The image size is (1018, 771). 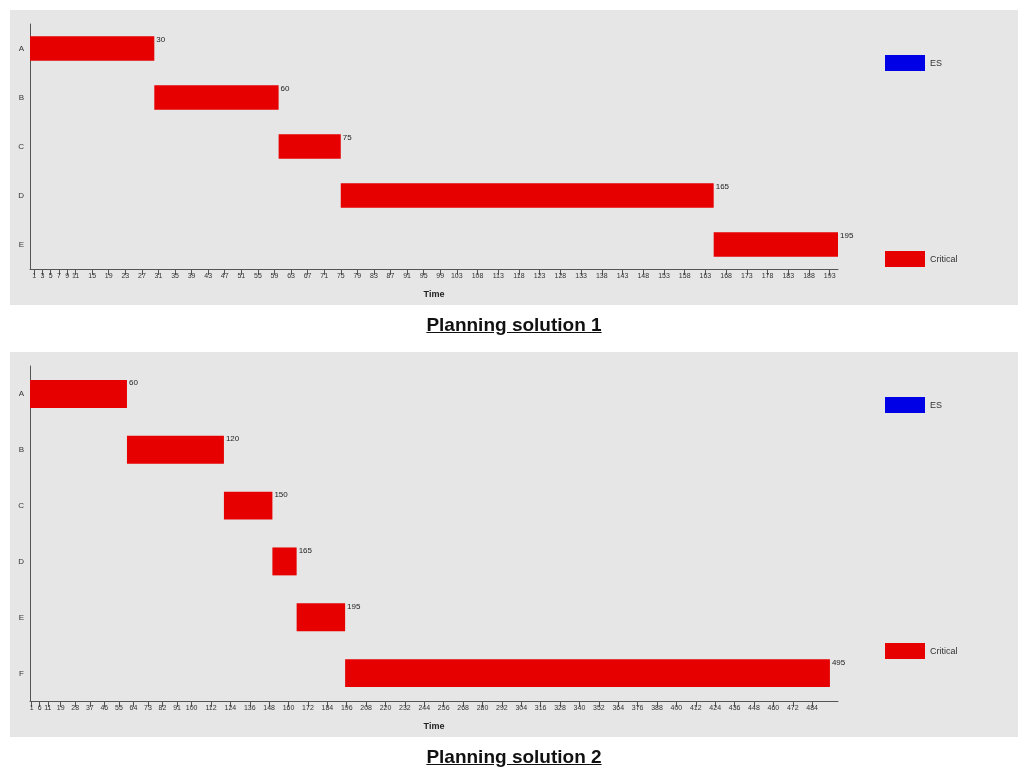 What do you see at coordinates (347, 137) in the screenshot?
I see `data-label: 75` at bounding box center [347, 137].